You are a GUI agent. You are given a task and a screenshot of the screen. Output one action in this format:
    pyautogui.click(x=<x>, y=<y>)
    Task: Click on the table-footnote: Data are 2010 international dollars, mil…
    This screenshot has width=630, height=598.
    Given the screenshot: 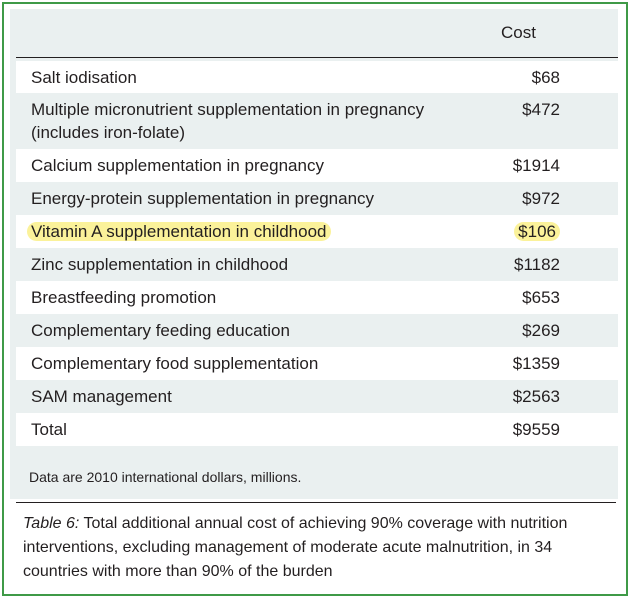 What is the action you would take?
    pyautogui.click(x=165, y=477)
    